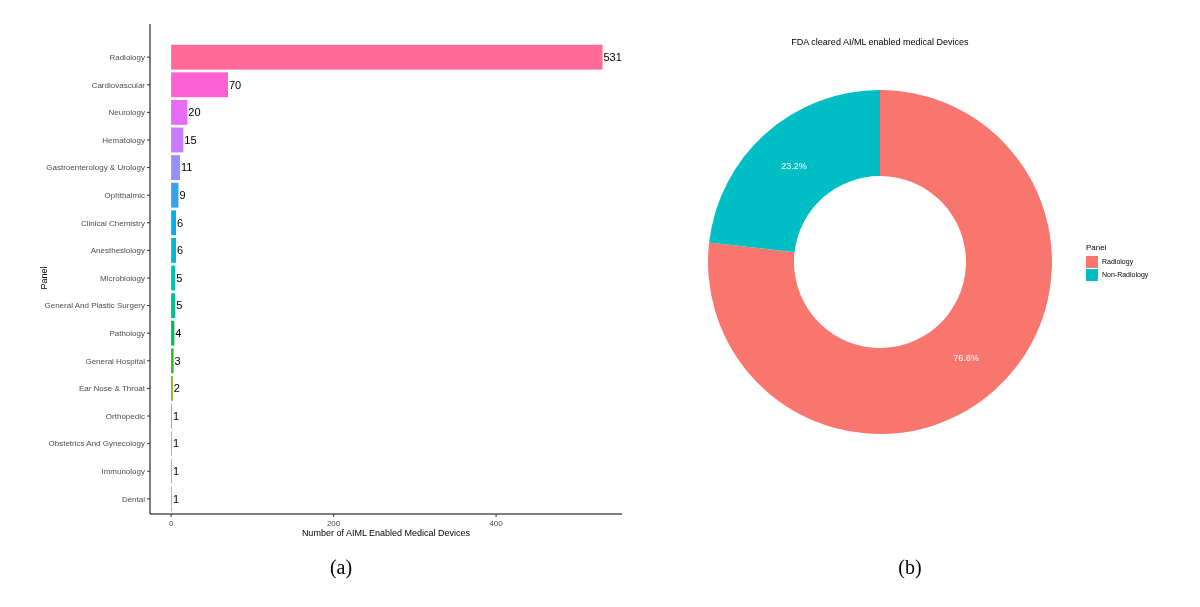 The width and height of the screenshot is (1200, 607). Describe the element at coordinates (96, 444) in the screenshot. I see `y-tick-label: Obstetrics And Gynecology` at that location.